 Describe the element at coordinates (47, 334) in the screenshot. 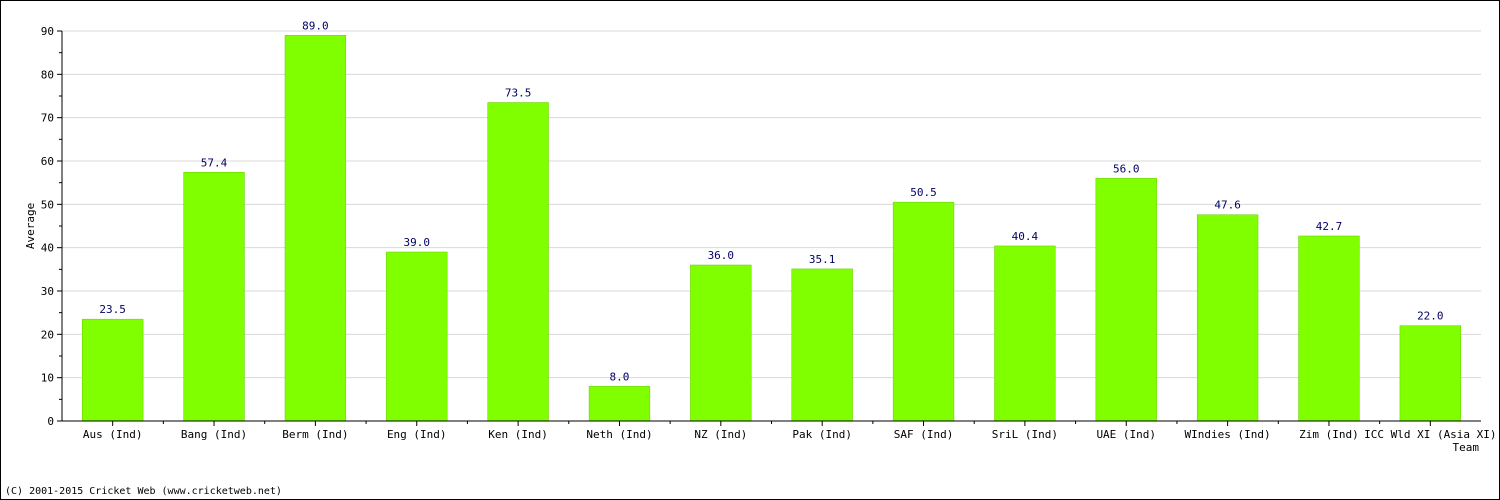

I see `y-tick-label-2: 20` at that location.